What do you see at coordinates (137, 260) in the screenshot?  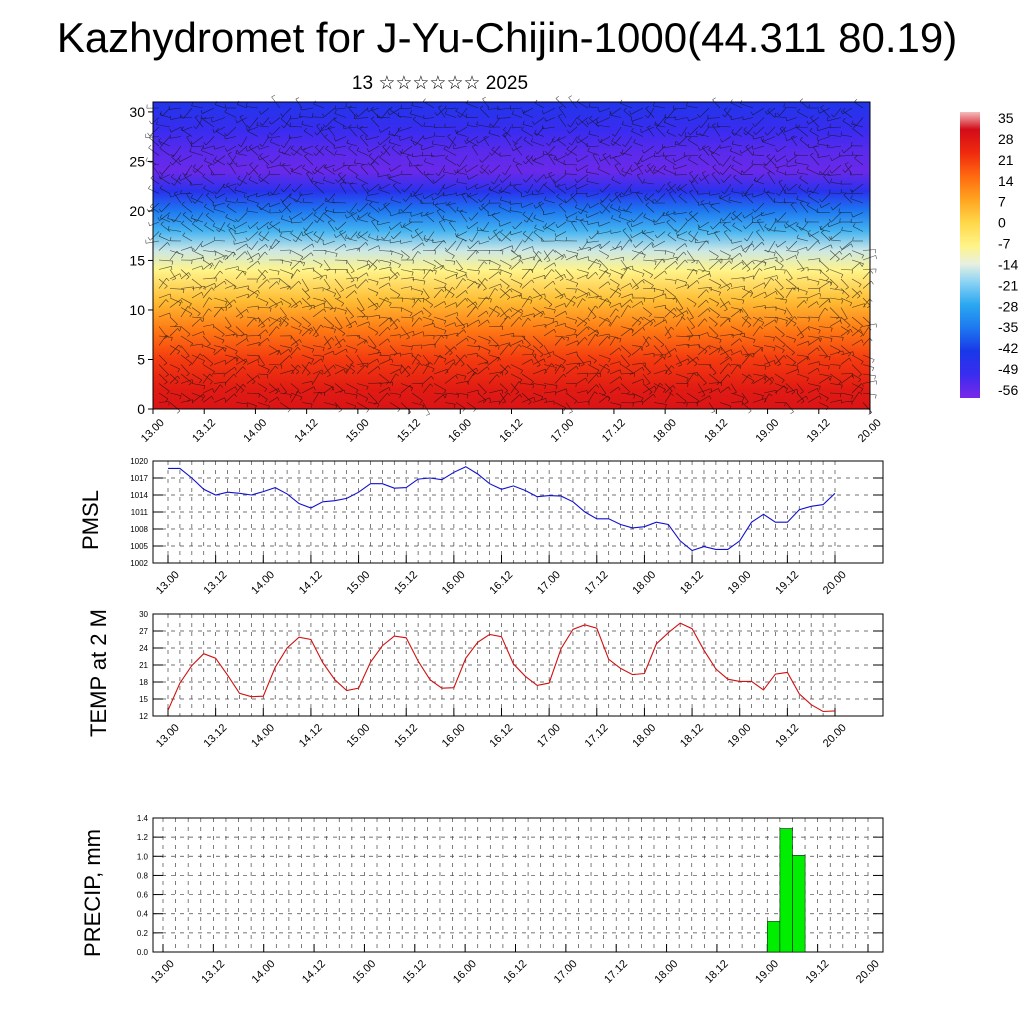 I see `y-tick-label: 15` at bounding box center [137, 260].